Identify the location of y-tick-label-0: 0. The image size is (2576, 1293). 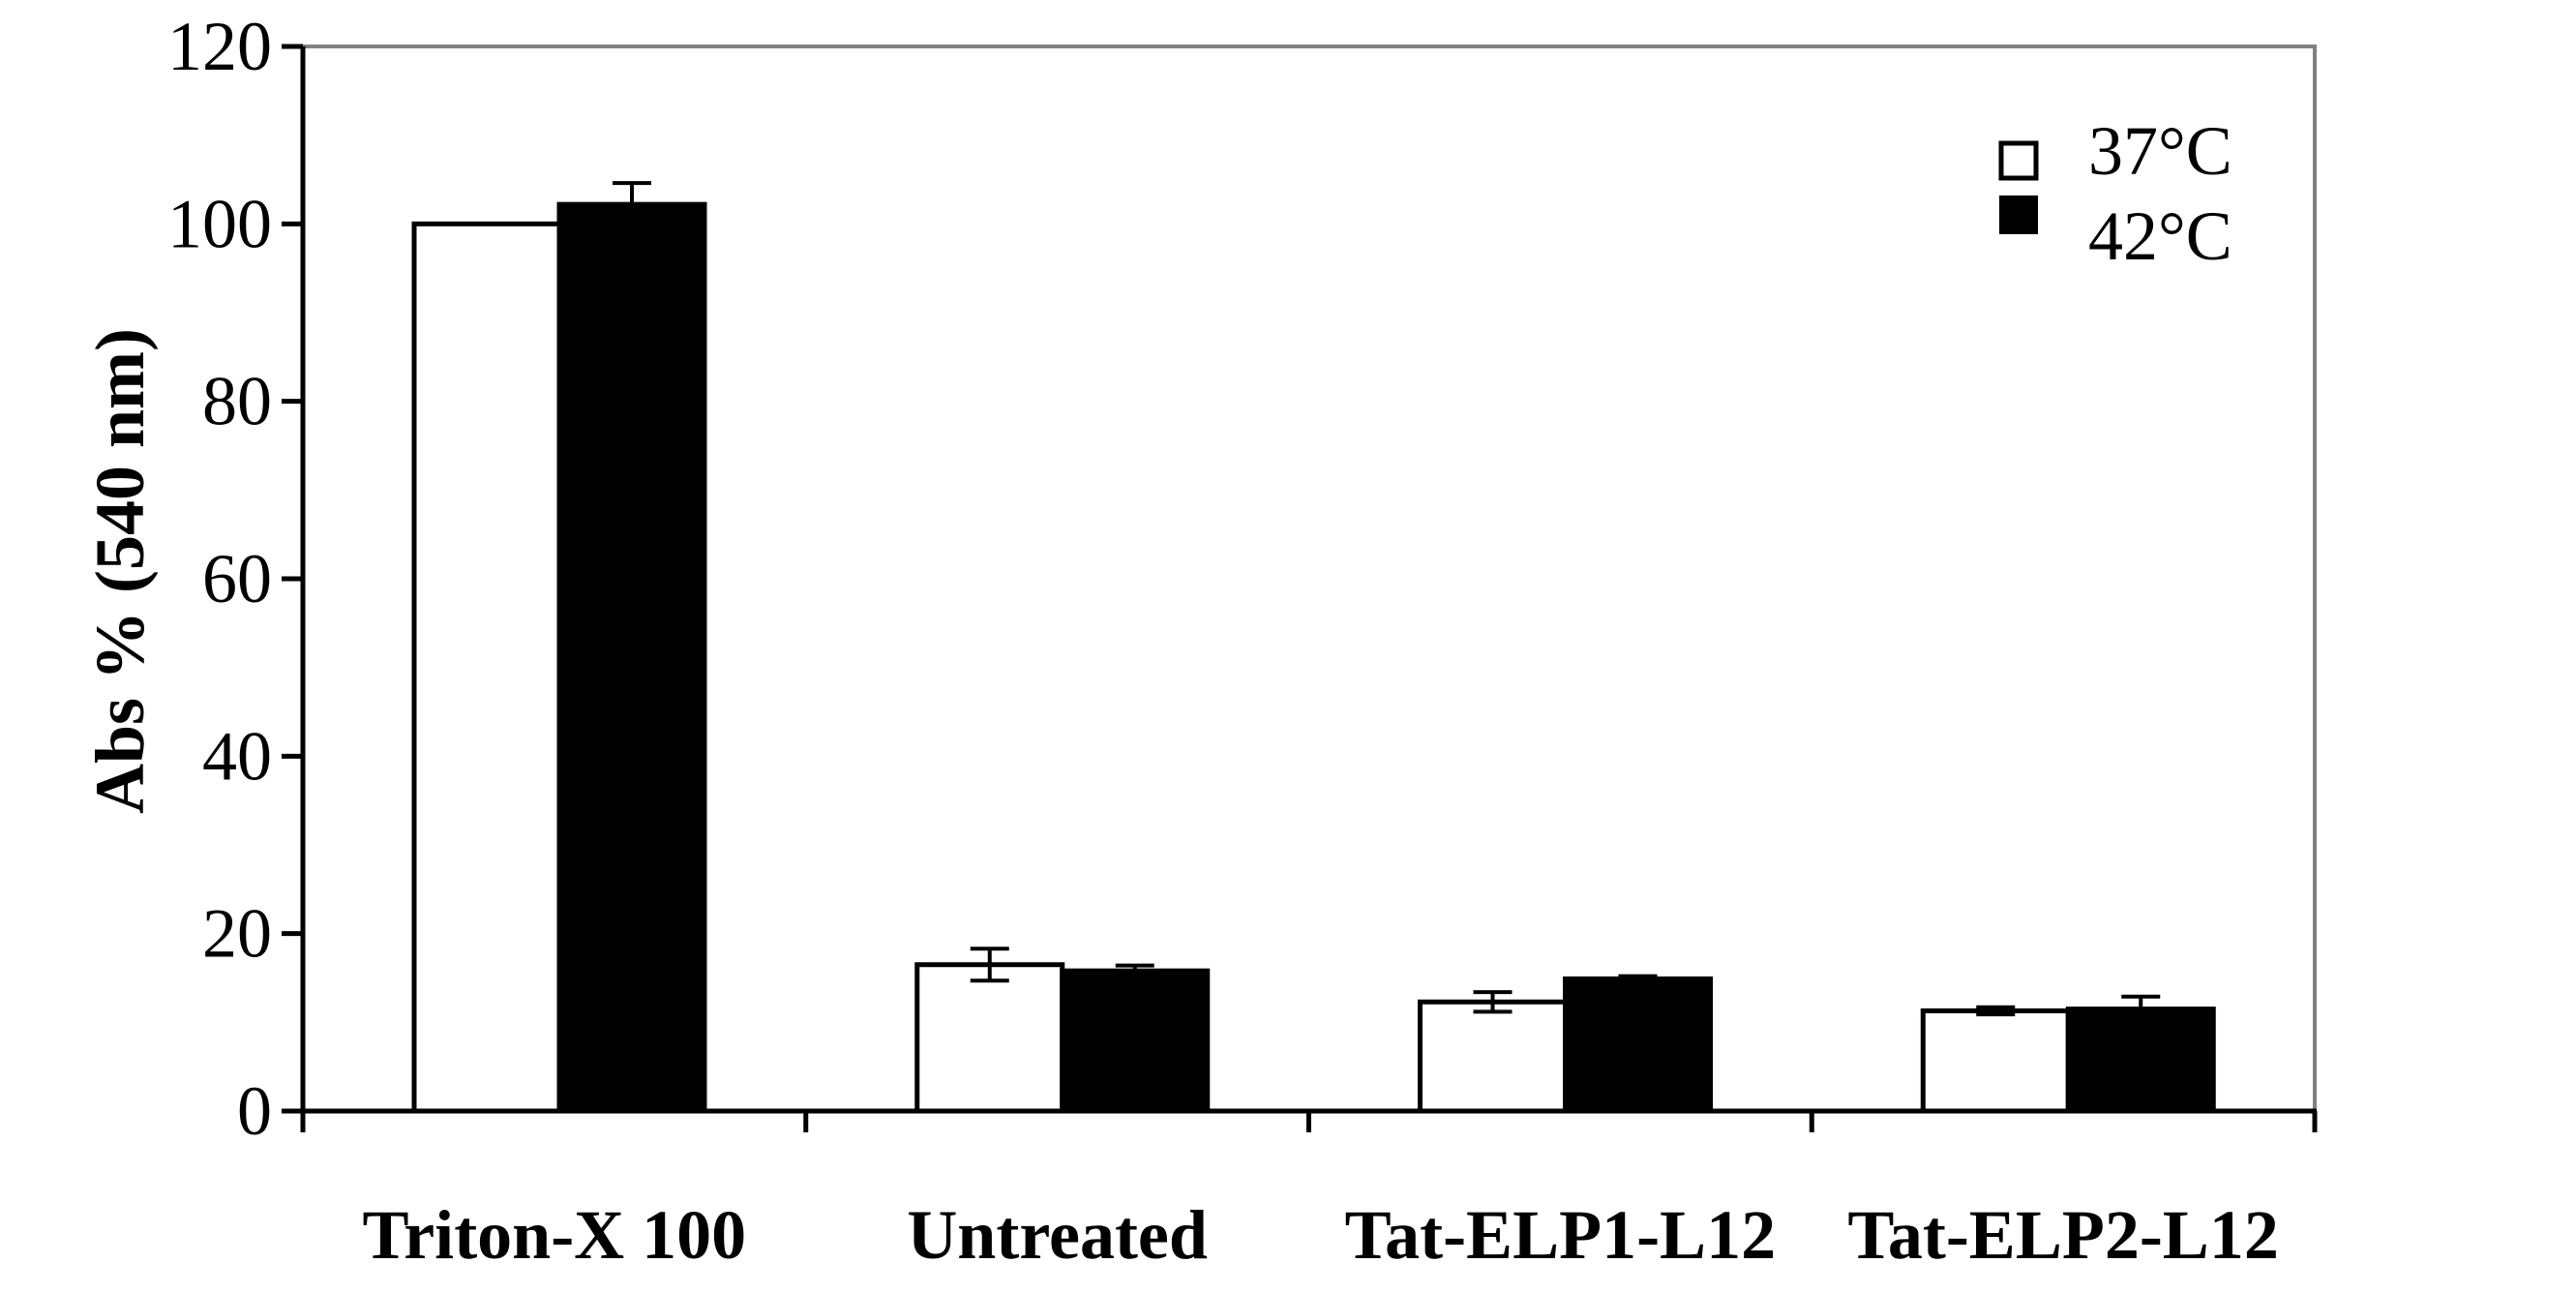
(254, 1111).